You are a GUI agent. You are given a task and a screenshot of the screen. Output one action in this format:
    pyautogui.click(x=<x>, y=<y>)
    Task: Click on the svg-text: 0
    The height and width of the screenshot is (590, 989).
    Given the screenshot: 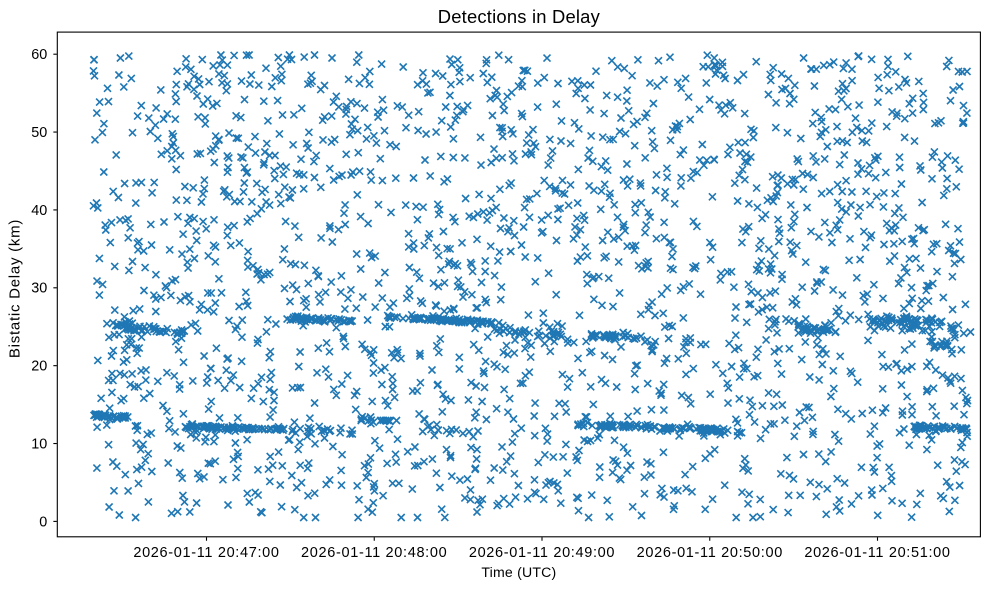 What is the action you would take?
    pyautogui.click(x=43, y=522)
    